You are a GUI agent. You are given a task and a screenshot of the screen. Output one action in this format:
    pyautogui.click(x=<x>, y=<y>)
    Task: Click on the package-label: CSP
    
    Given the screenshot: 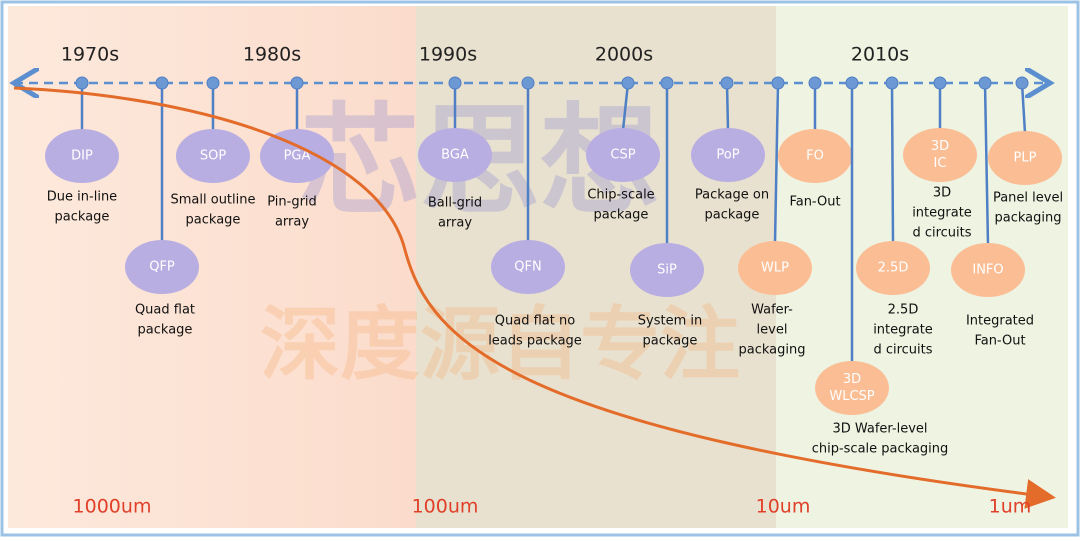 What is the action you would take?
    pyautogui.click(x=622, y=155)
    